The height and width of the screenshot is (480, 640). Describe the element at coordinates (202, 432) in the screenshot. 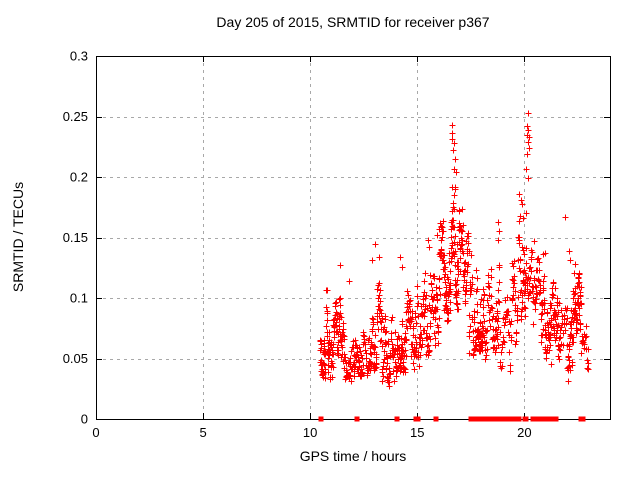

I see `x-tick-label: 5` at that location.